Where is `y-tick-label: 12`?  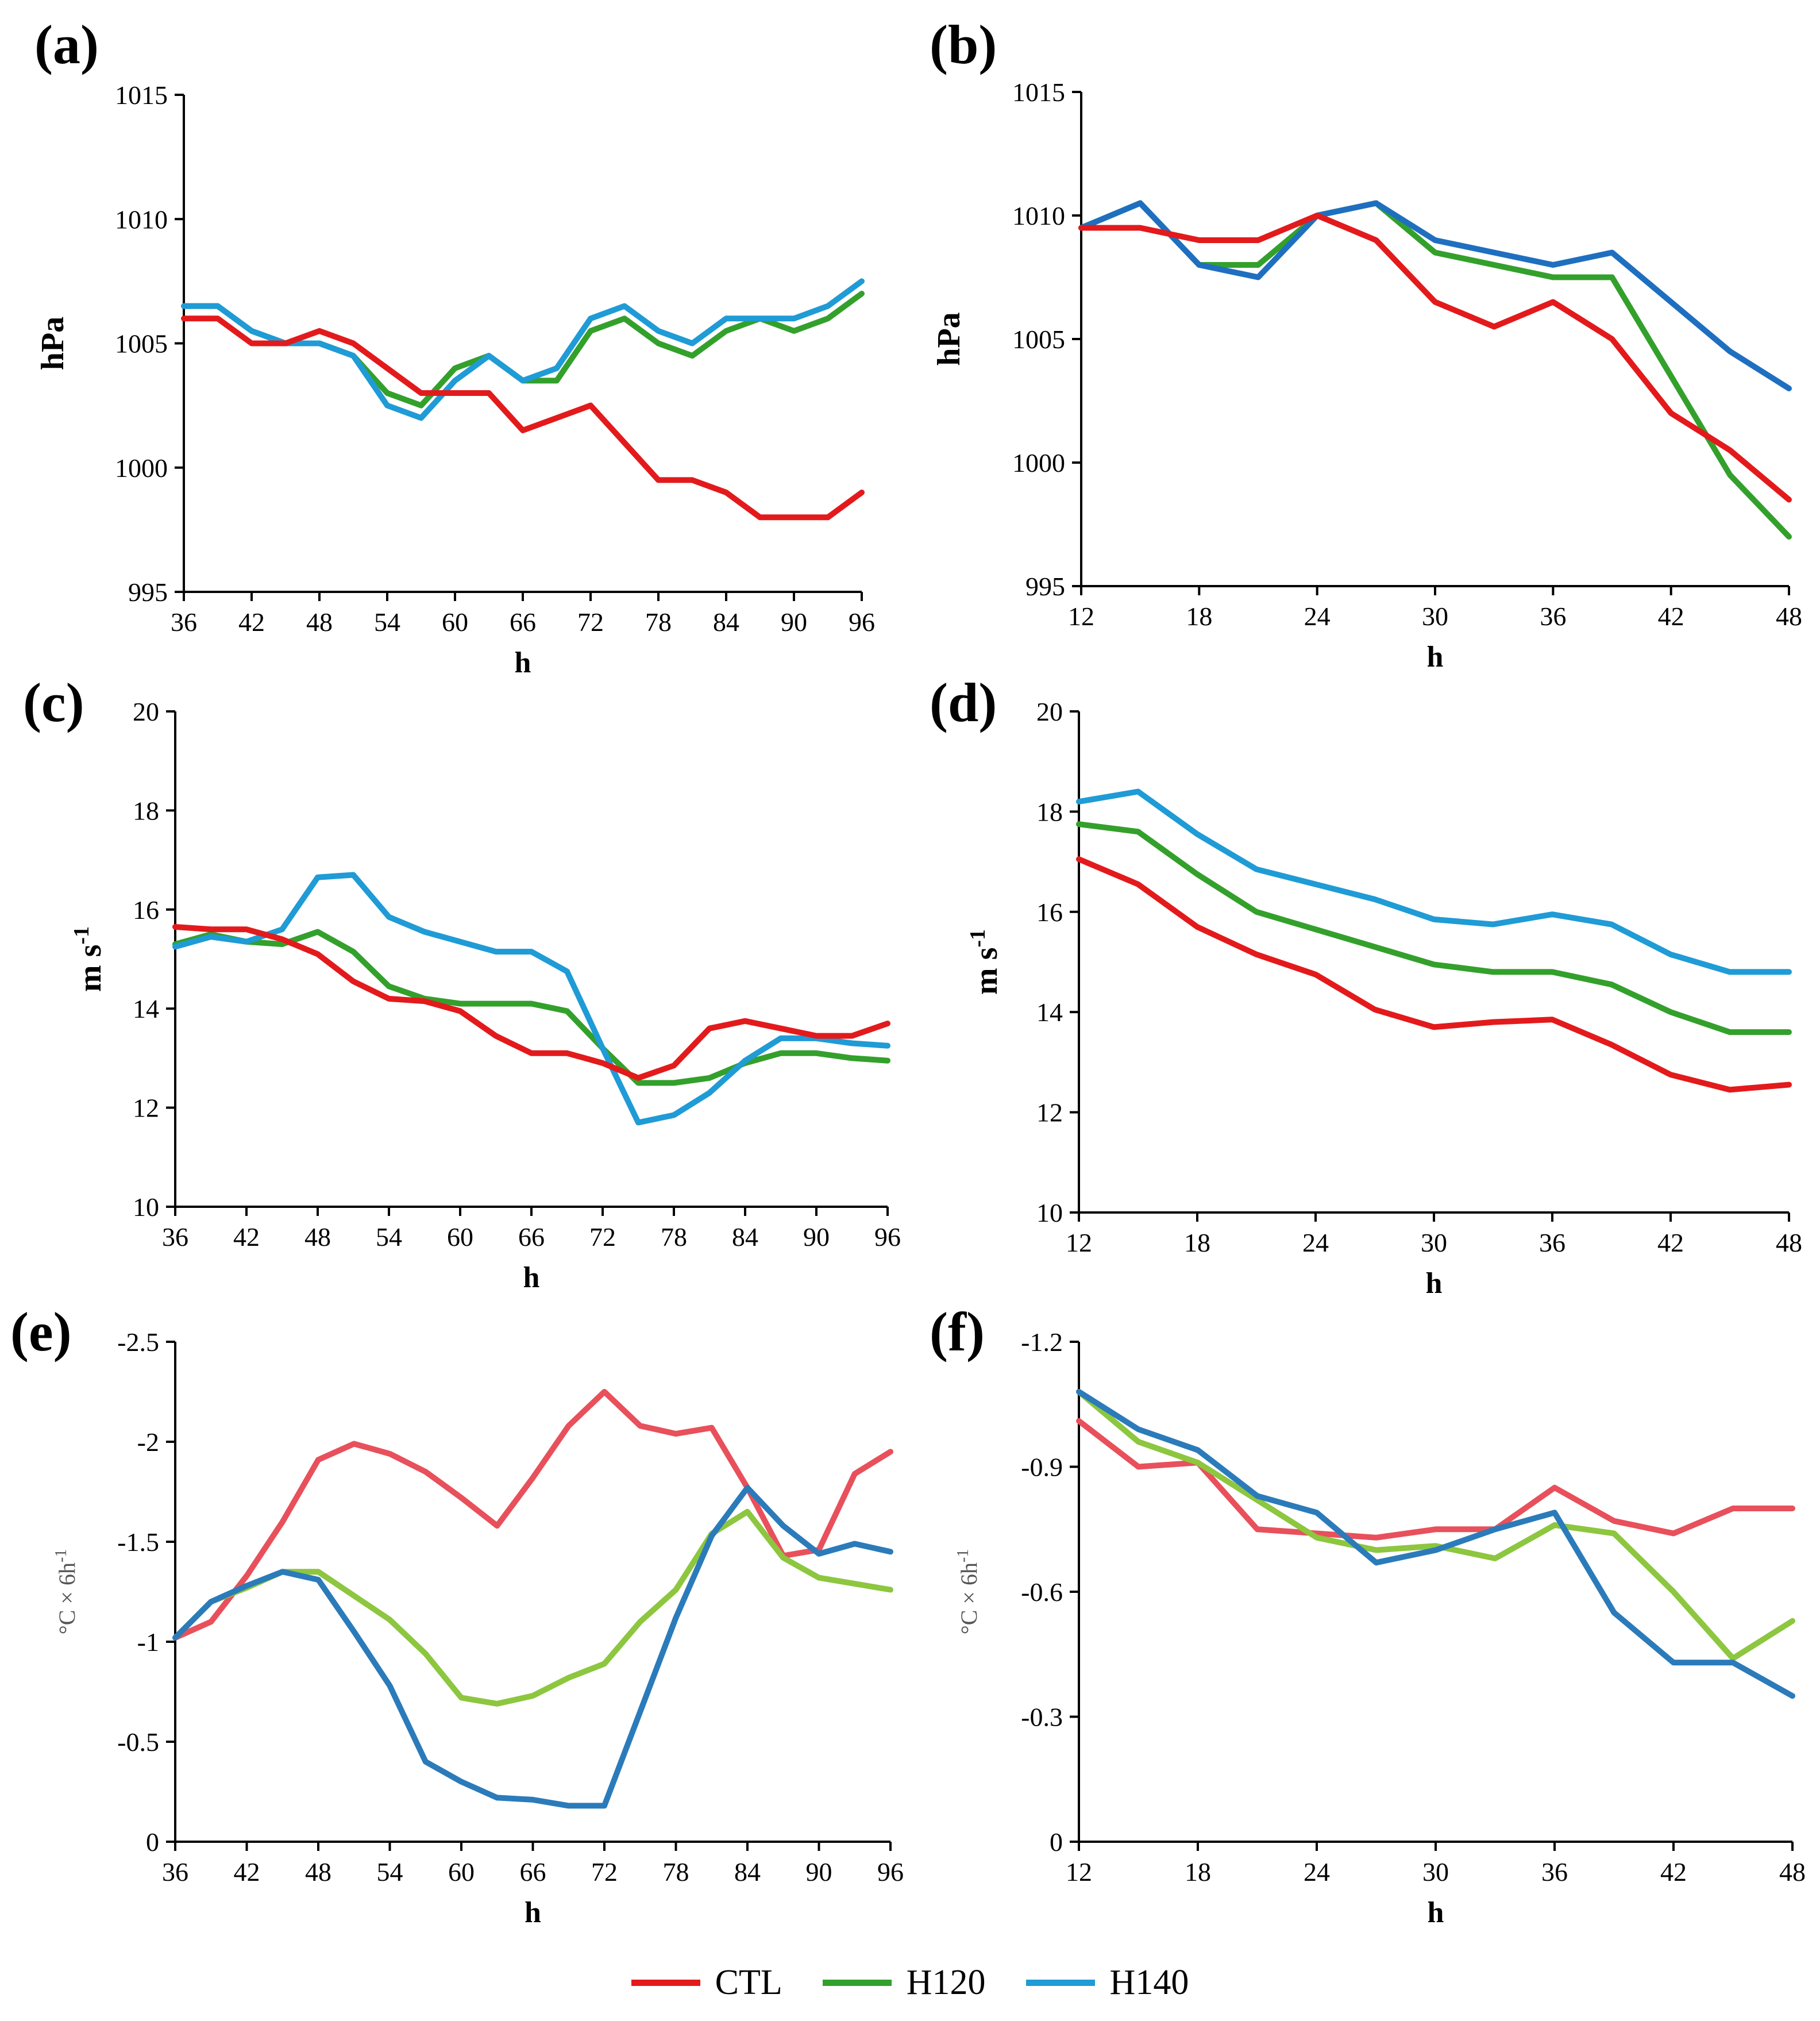 y-tick-label: 12 is located at coordinates (1049, 1112).